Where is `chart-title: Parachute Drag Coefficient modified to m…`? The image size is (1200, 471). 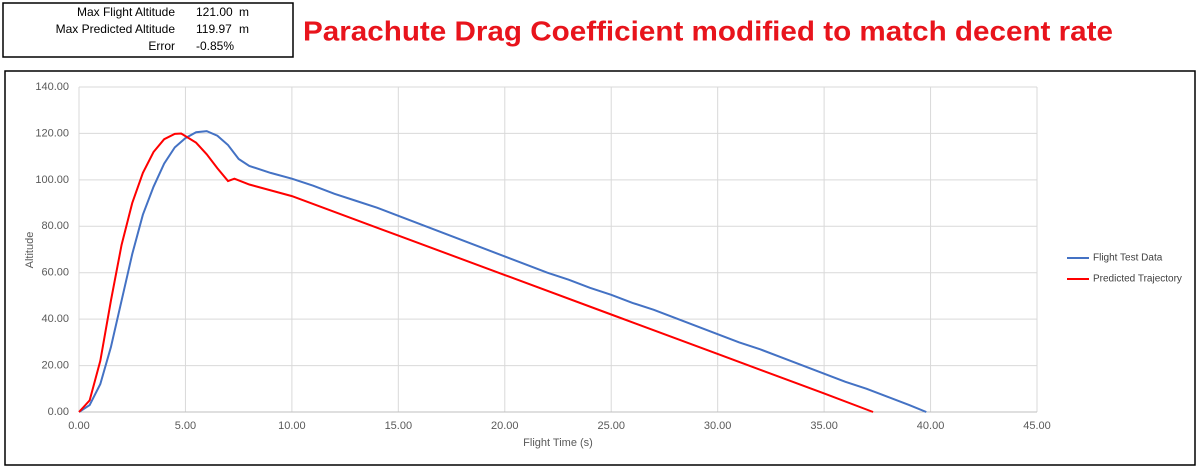 chart-title: Parachute Drag Coefficient modified to m… is located at coordinates (708, 30).